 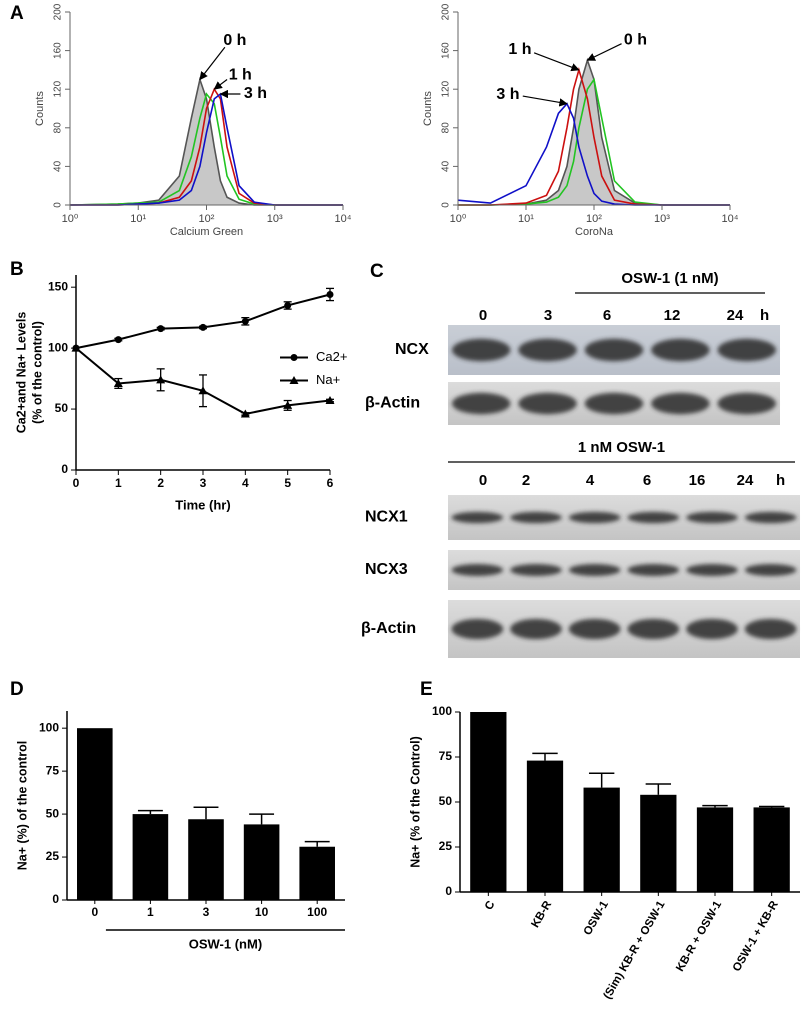 I want to click on lane-label: 3, so click(x=548, y=315).